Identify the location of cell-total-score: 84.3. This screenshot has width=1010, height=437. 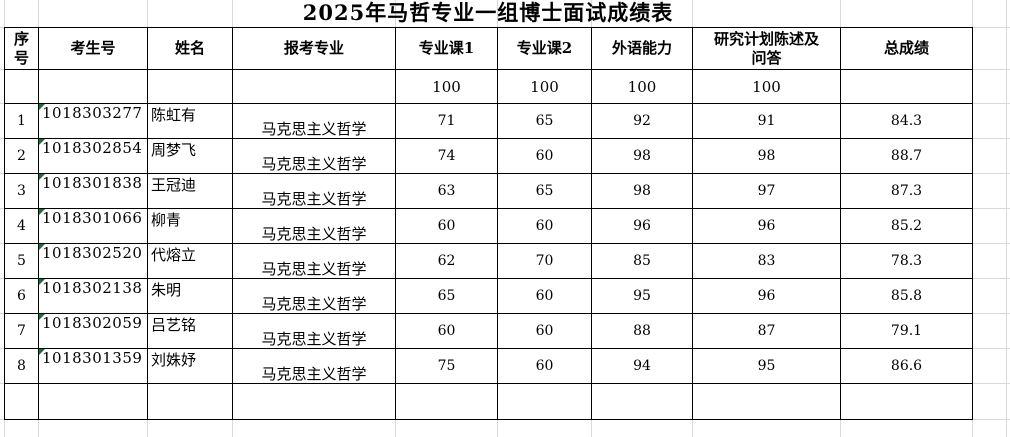
(906, 121).